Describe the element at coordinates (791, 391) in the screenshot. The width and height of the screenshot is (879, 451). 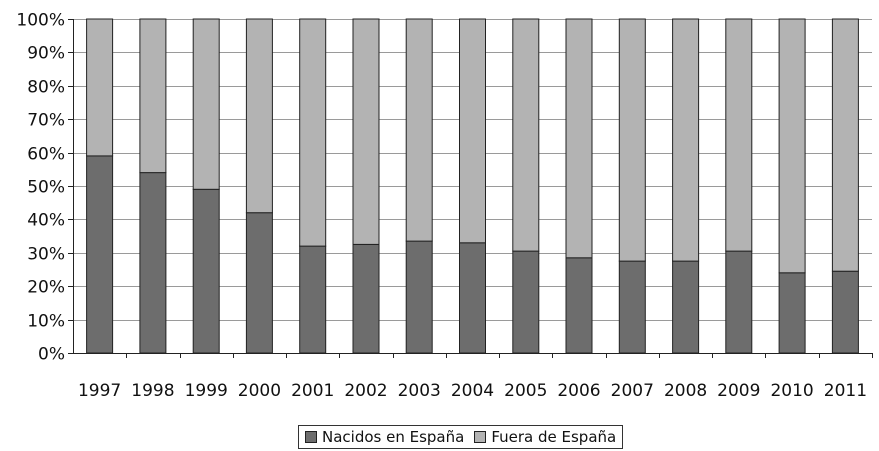
I see `x-tick-label: 2010` at that location.